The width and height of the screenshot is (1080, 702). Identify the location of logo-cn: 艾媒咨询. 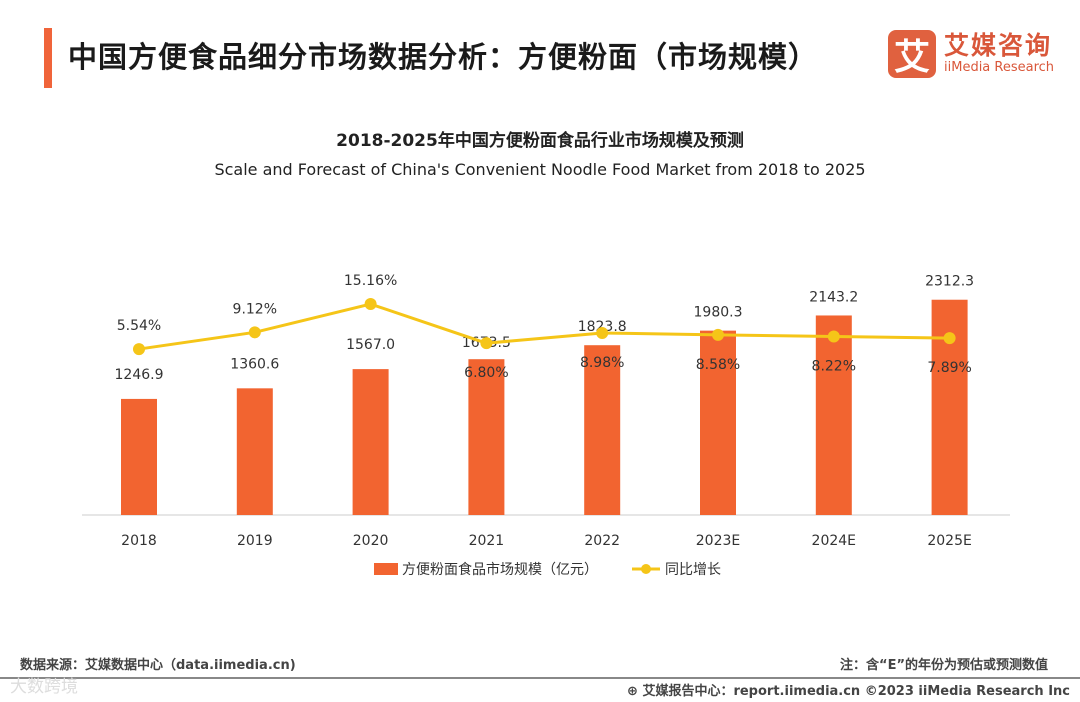
(998, 45).